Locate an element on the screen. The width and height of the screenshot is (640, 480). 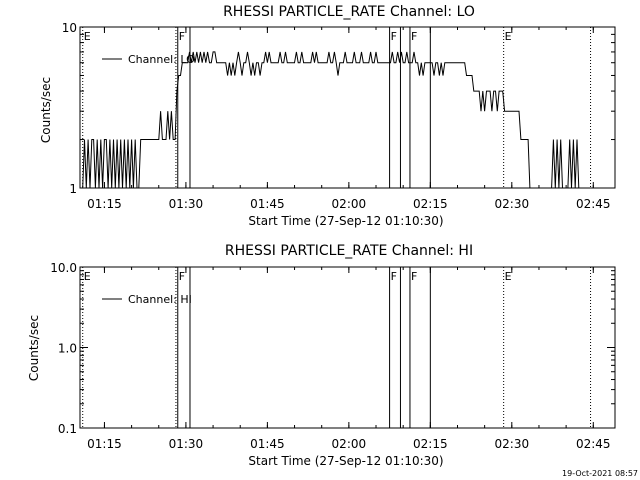
timestamp-footer: 19-Oct-2021 08:57 is located at coordinates (600, 473).